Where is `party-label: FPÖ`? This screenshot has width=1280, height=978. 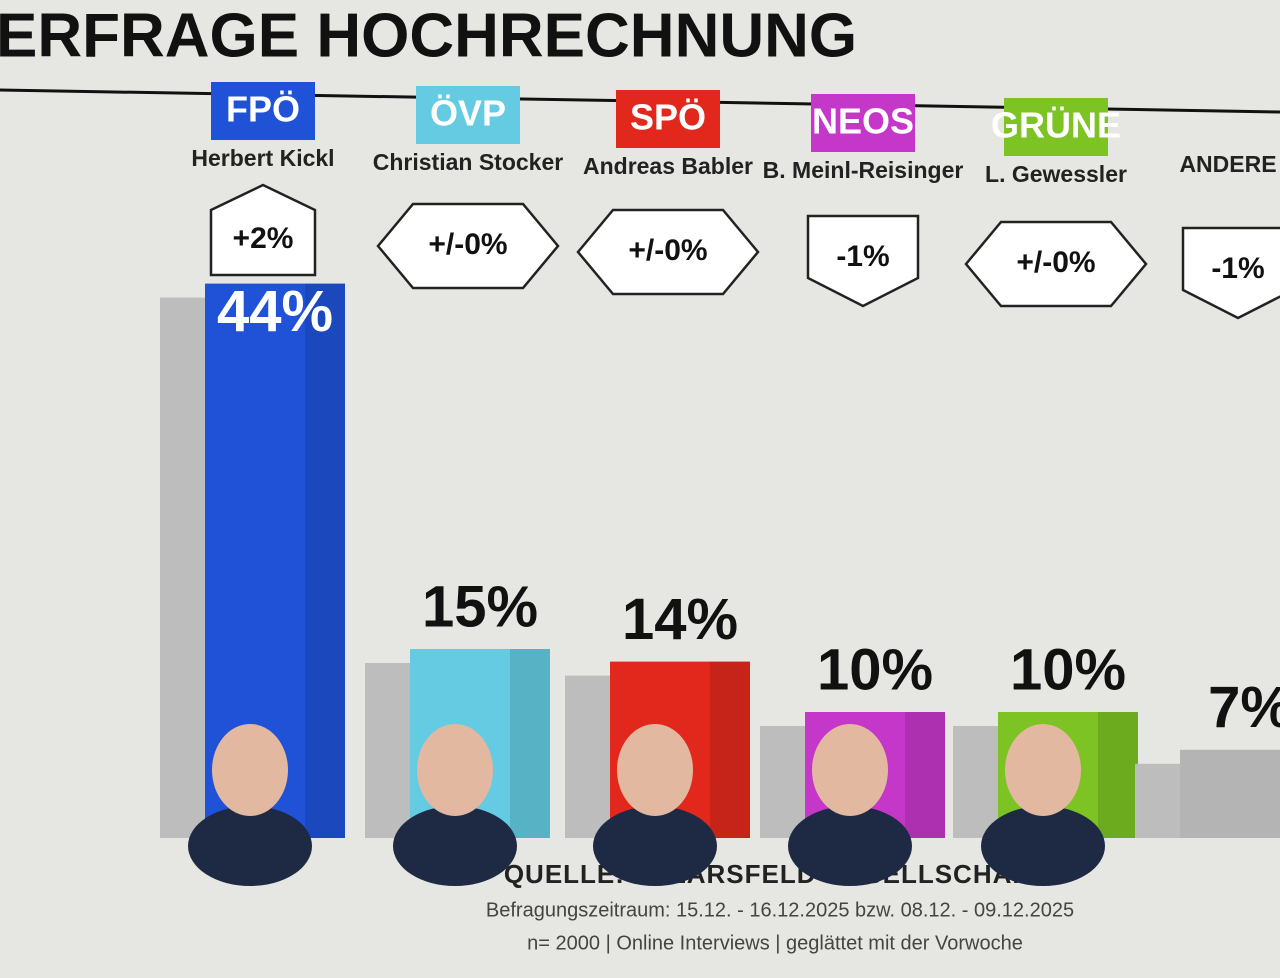
party-label: FPÖ is located at coordinates (263, 109).